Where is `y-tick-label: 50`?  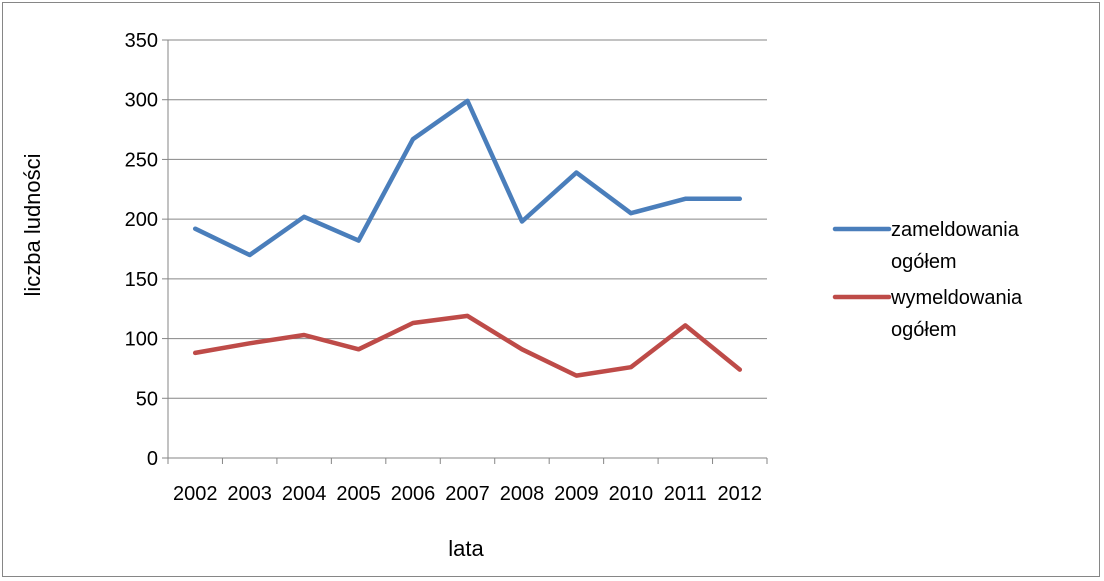 y-tick-label: 50 is located at coordinates (147, 399).